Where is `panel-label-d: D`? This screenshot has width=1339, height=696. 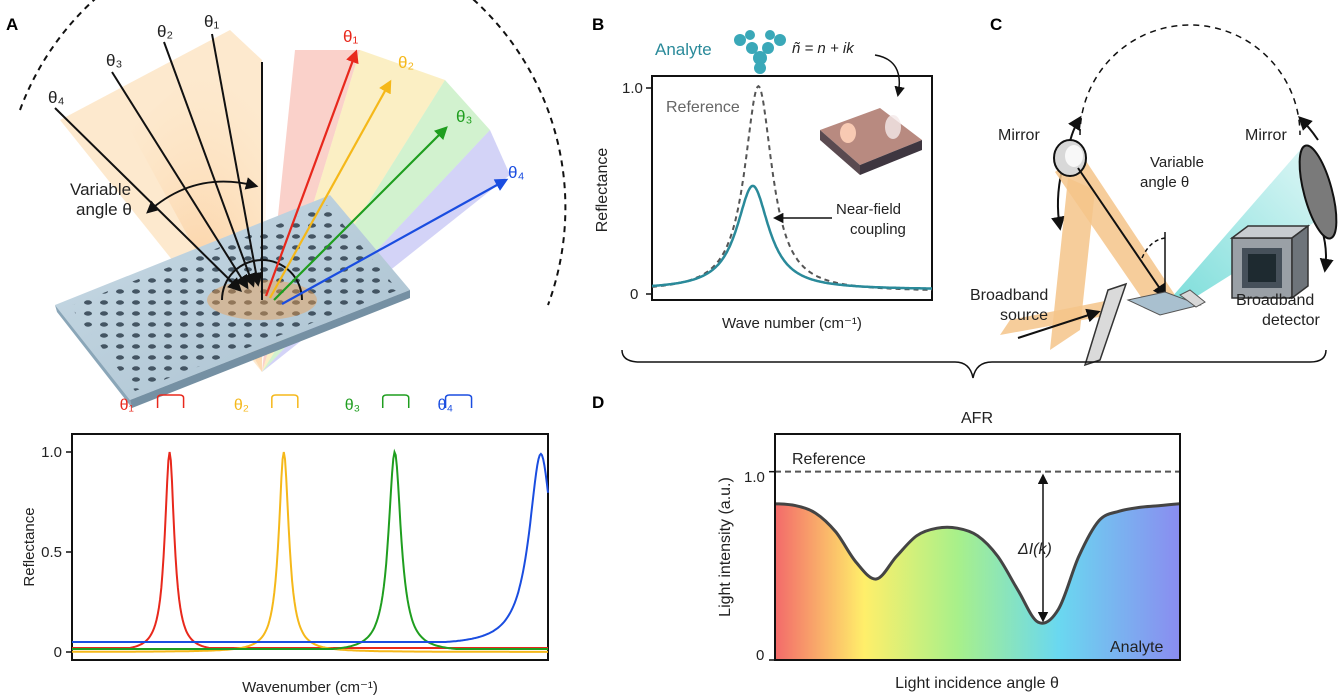 panel-label-d: D is located at coordinates (598, 402).